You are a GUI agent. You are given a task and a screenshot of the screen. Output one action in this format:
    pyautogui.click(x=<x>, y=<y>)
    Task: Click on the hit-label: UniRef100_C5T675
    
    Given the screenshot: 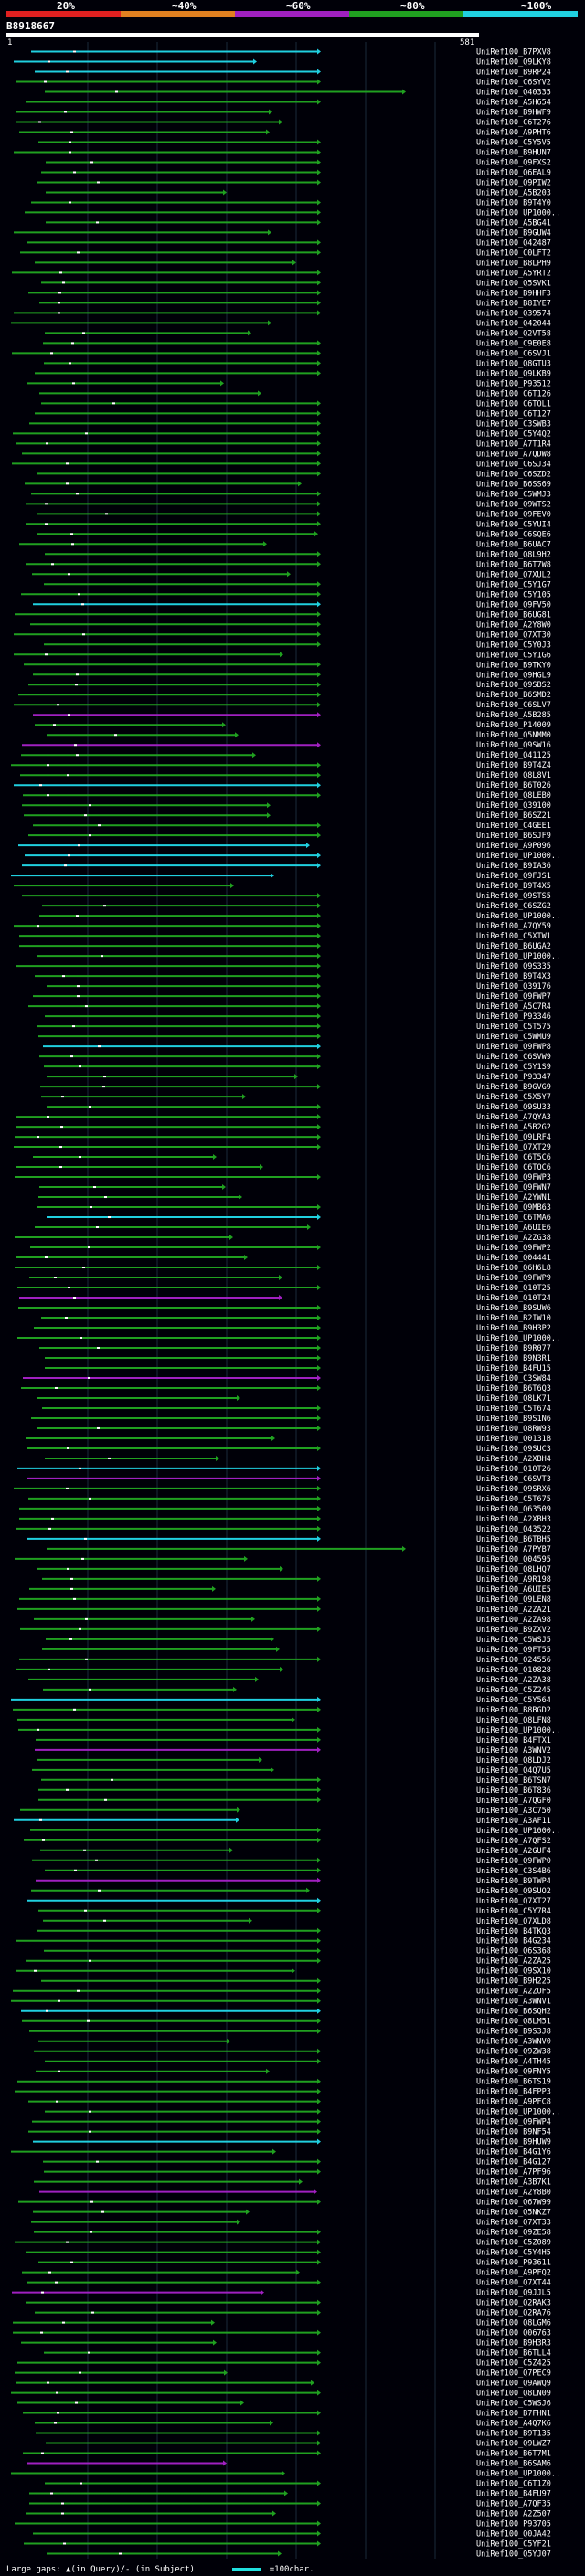 What is the action you would take?
    pyautogui.click(x=513, y=1499)
    